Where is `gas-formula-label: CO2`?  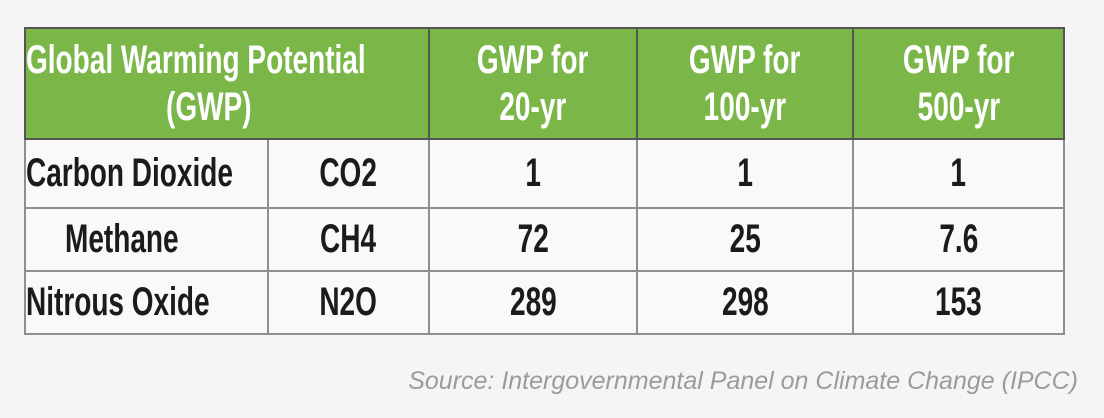
gas-formula-label: CO2 is located at coordinates (348, 173).